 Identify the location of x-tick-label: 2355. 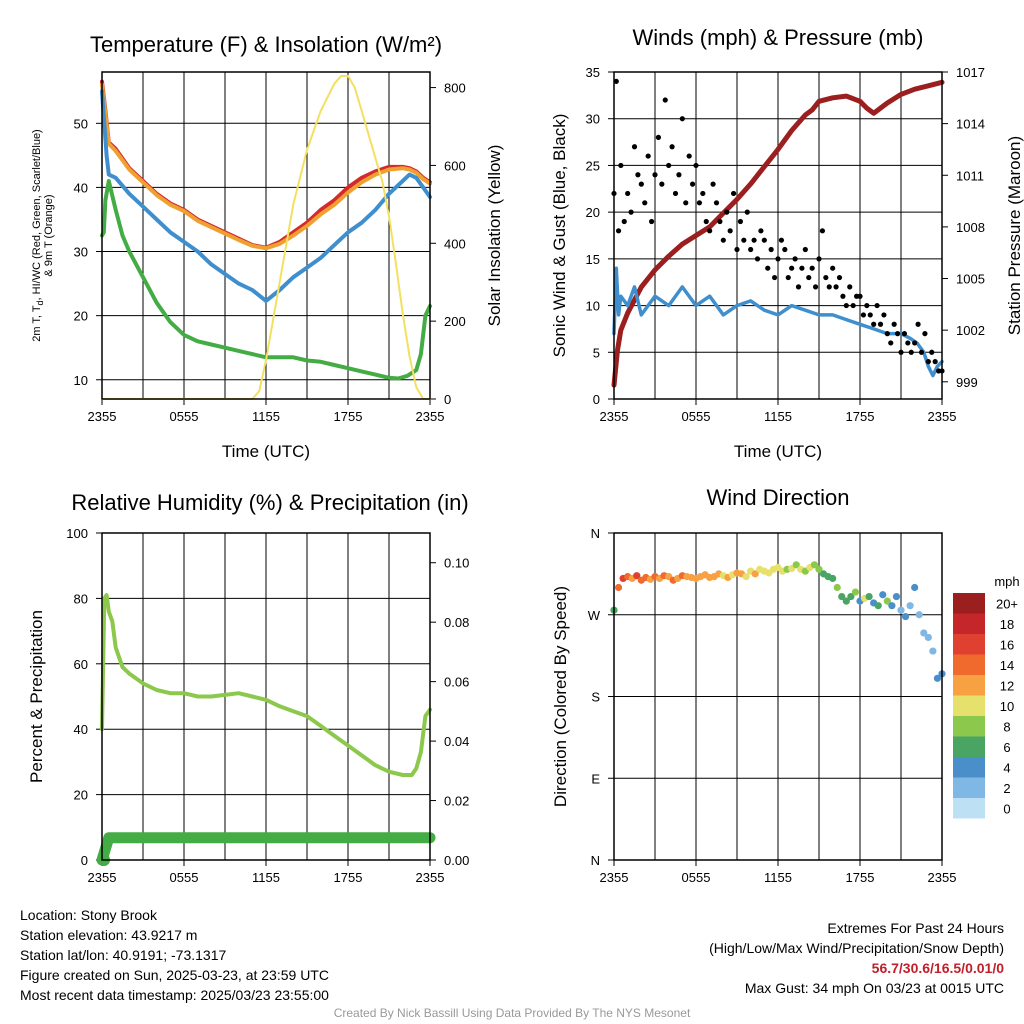
(942, 877).